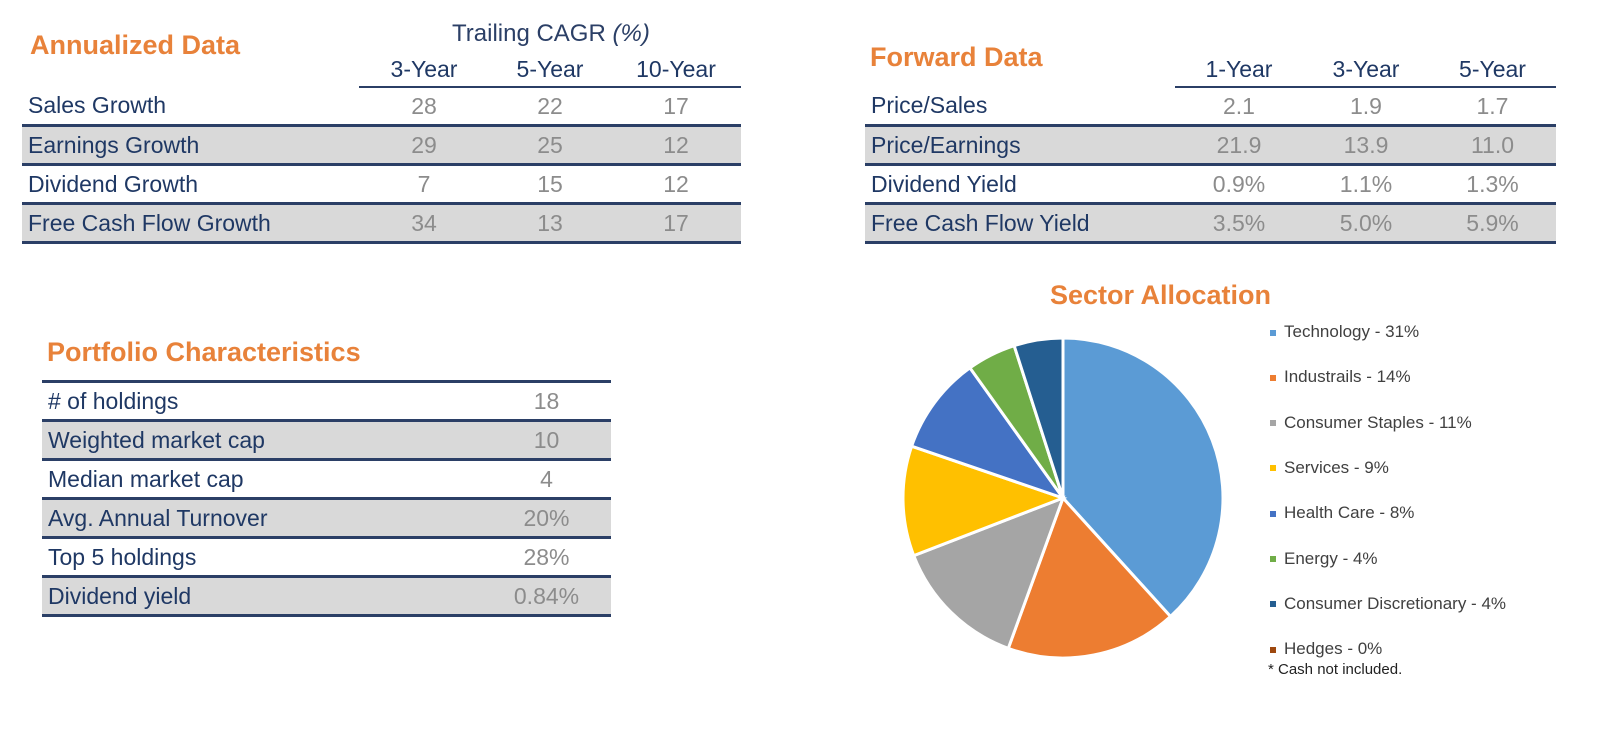 This screenshot has width=1608, height=735. I want to click on row-label: Dividend yield, so click(262, 596).